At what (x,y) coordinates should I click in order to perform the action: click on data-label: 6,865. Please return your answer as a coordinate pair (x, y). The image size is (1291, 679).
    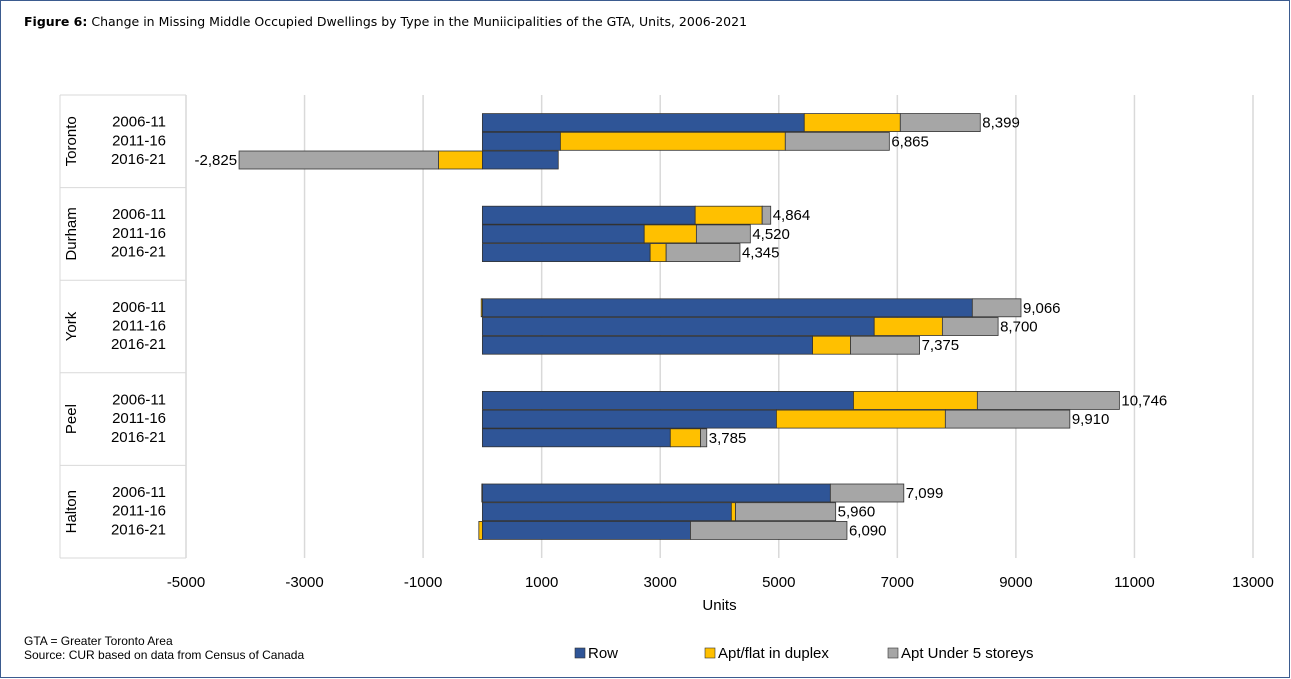
    Looking at the image, I should click on (910, 141).